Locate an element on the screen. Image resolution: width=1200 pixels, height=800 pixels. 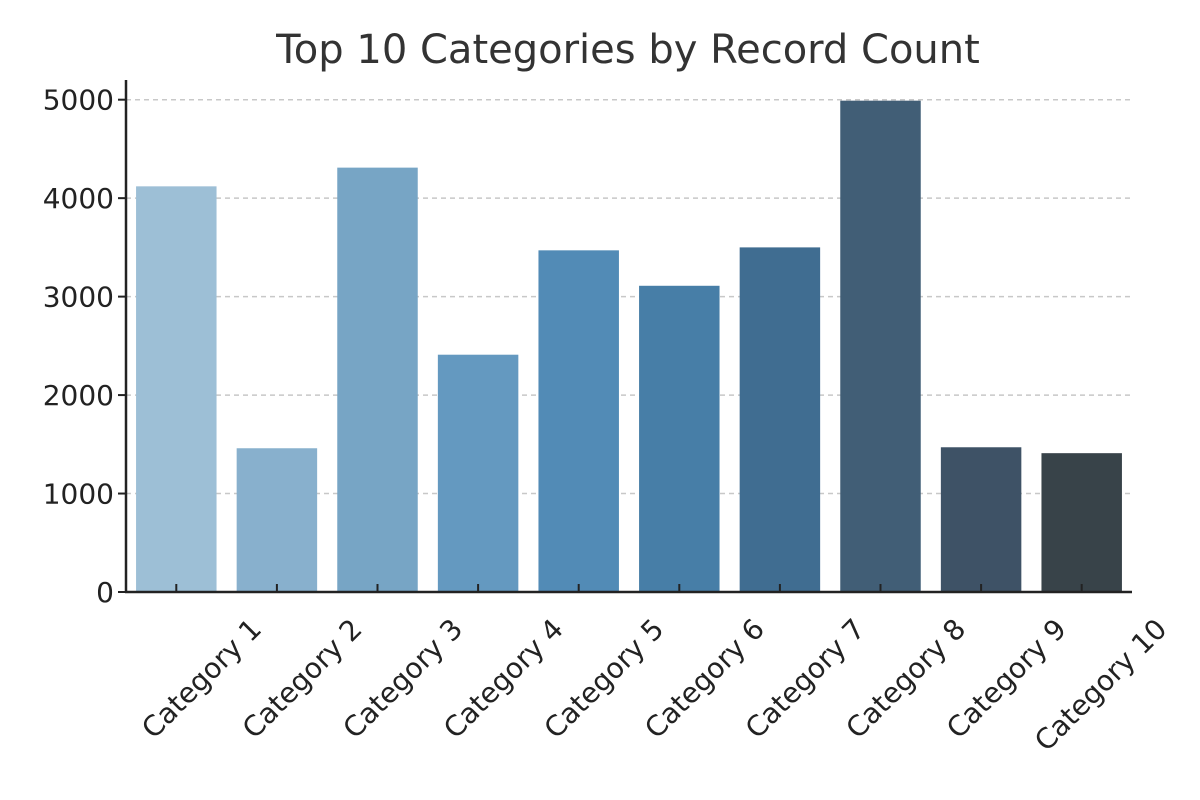
y-axis-ticks: 0 1000 2000 3000 4000 5000 is located at coordinates (84, 346).